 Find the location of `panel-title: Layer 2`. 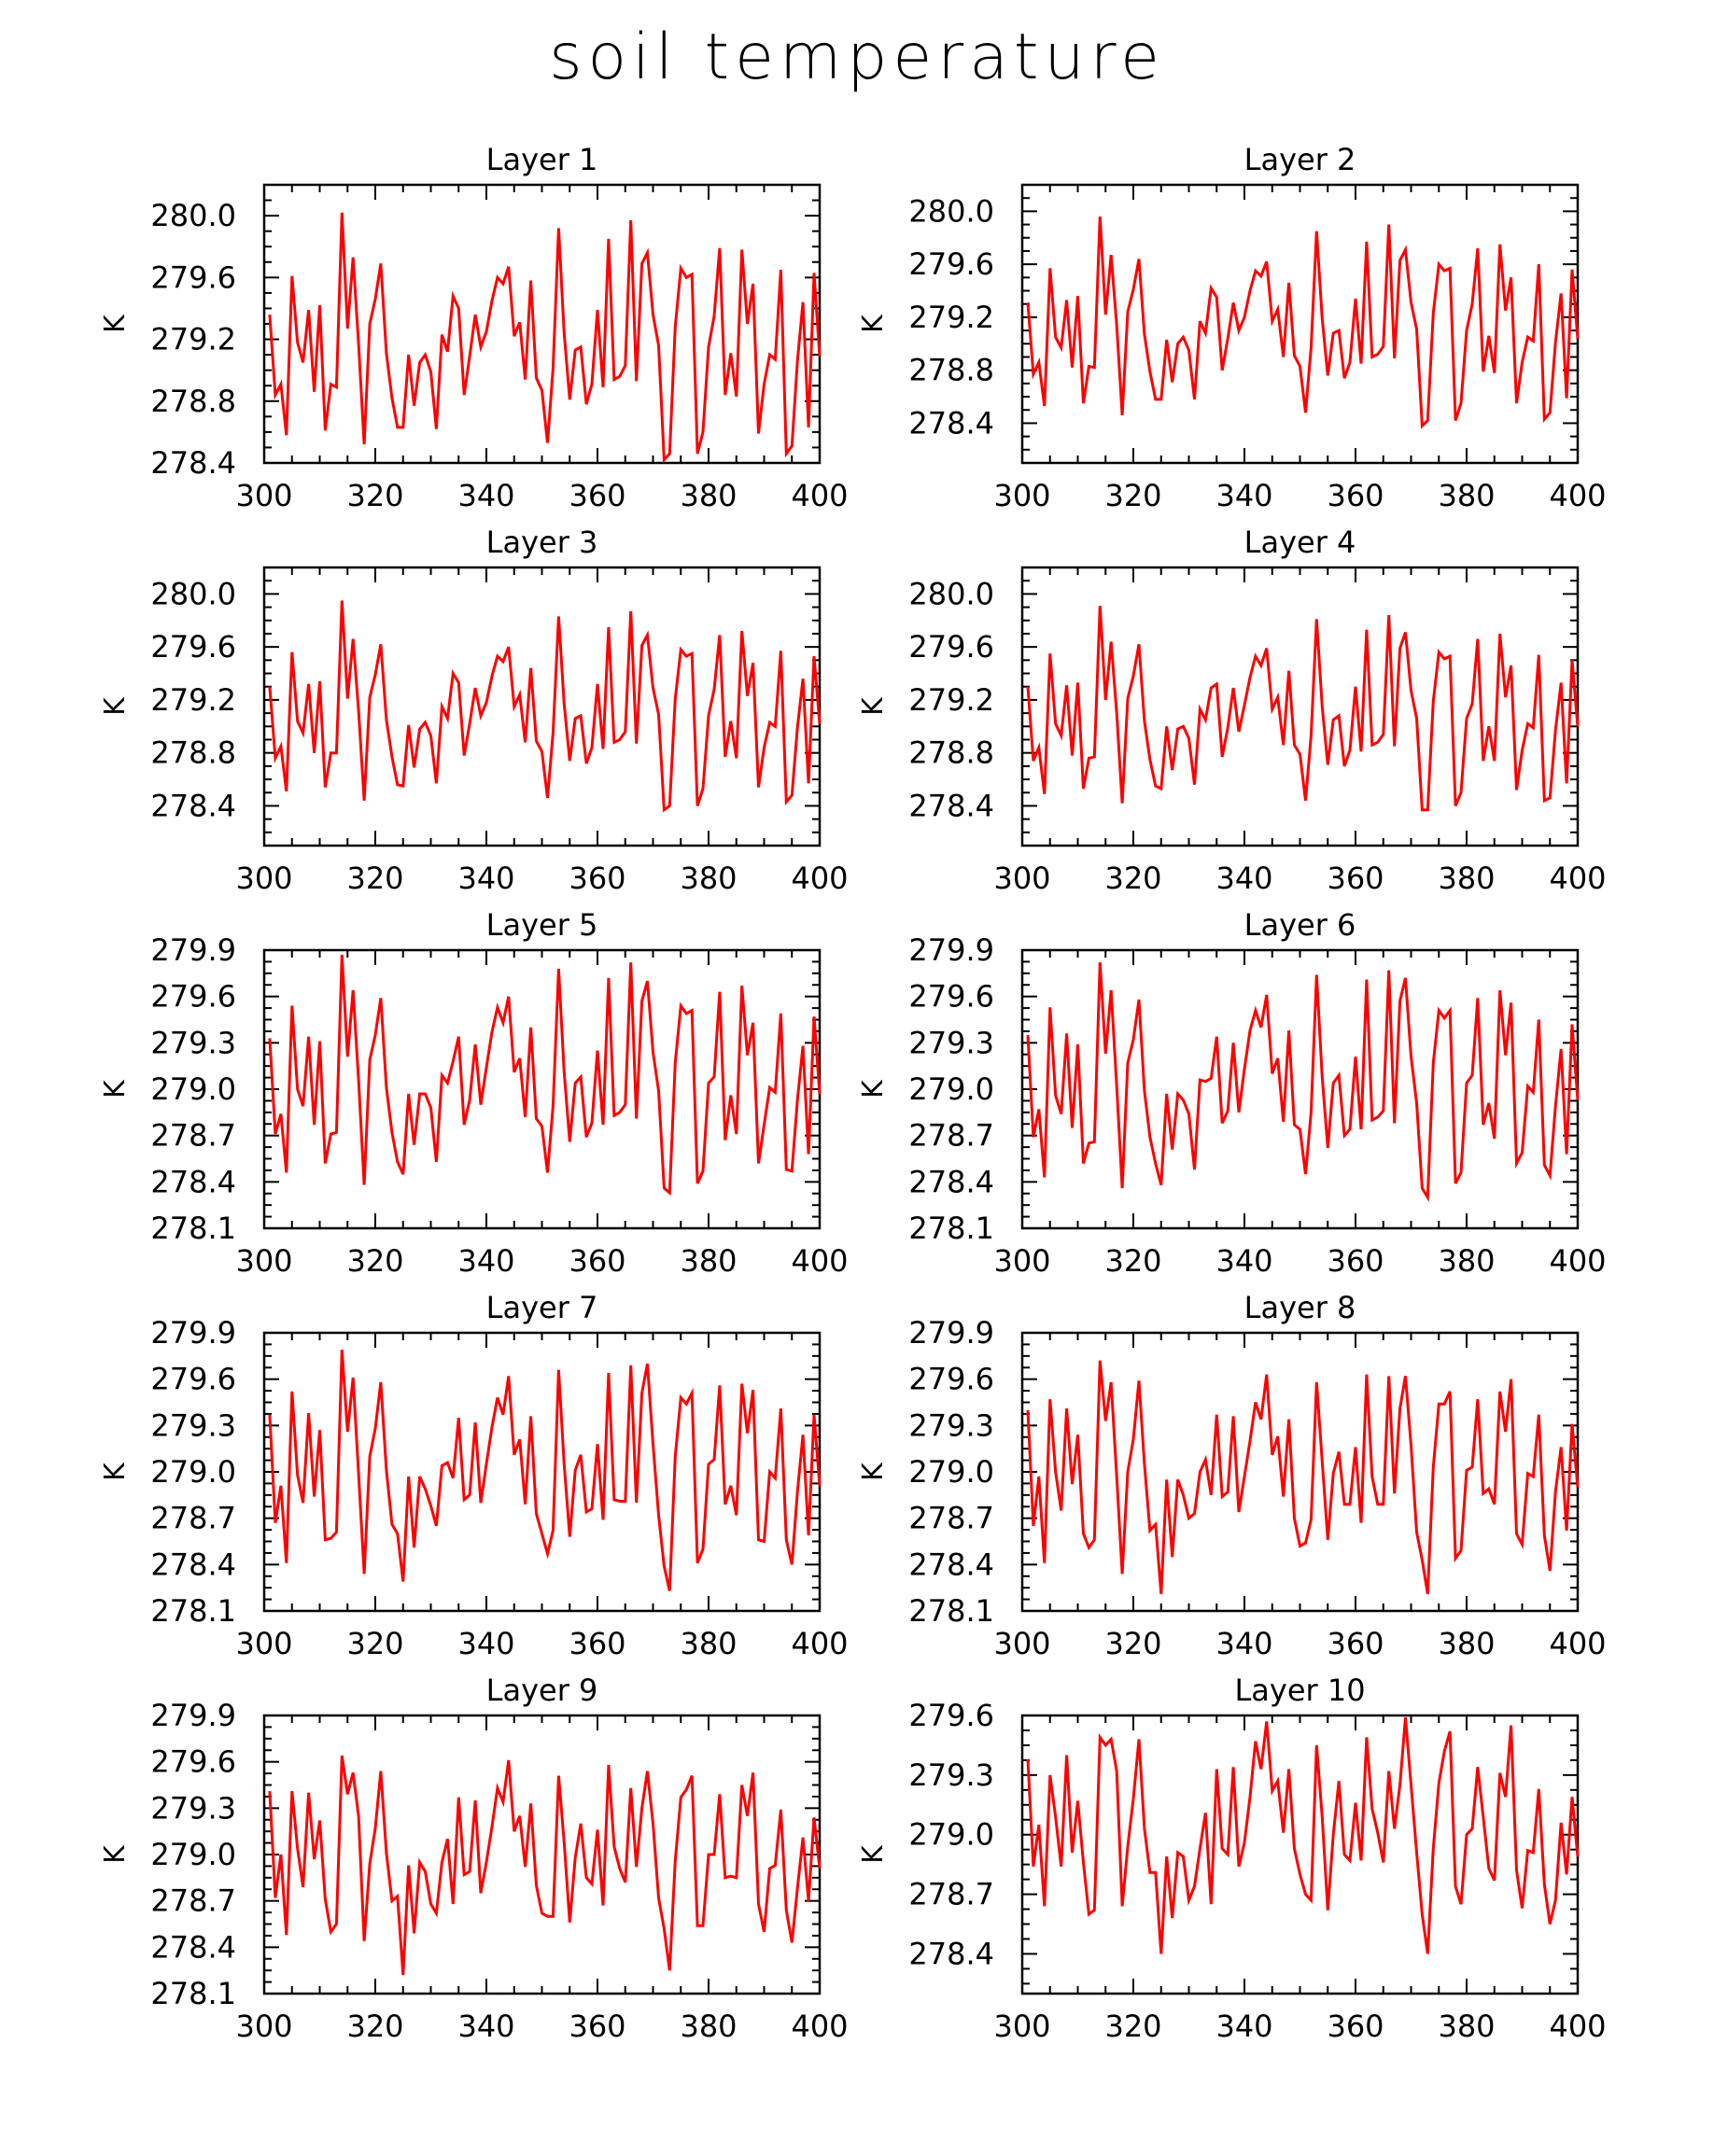

panel-title: Layer 2 is located at coordinates (1300, 159).